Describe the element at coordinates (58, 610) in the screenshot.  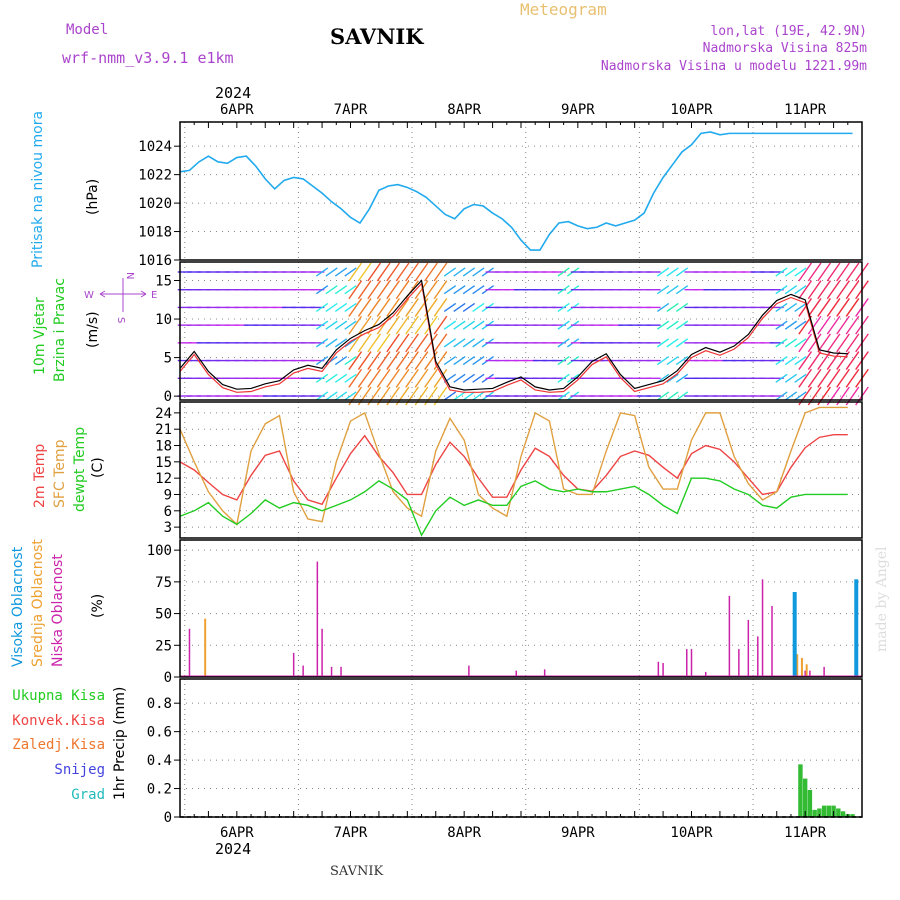
I see `cloud-low-label: Niska Oblacnost` at that location.